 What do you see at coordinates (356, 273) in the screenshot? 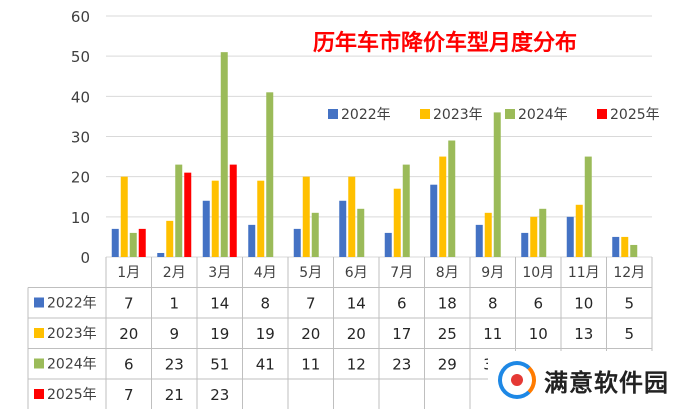
I see `x-tick-label: 6月` at bounding box center [356, 273].